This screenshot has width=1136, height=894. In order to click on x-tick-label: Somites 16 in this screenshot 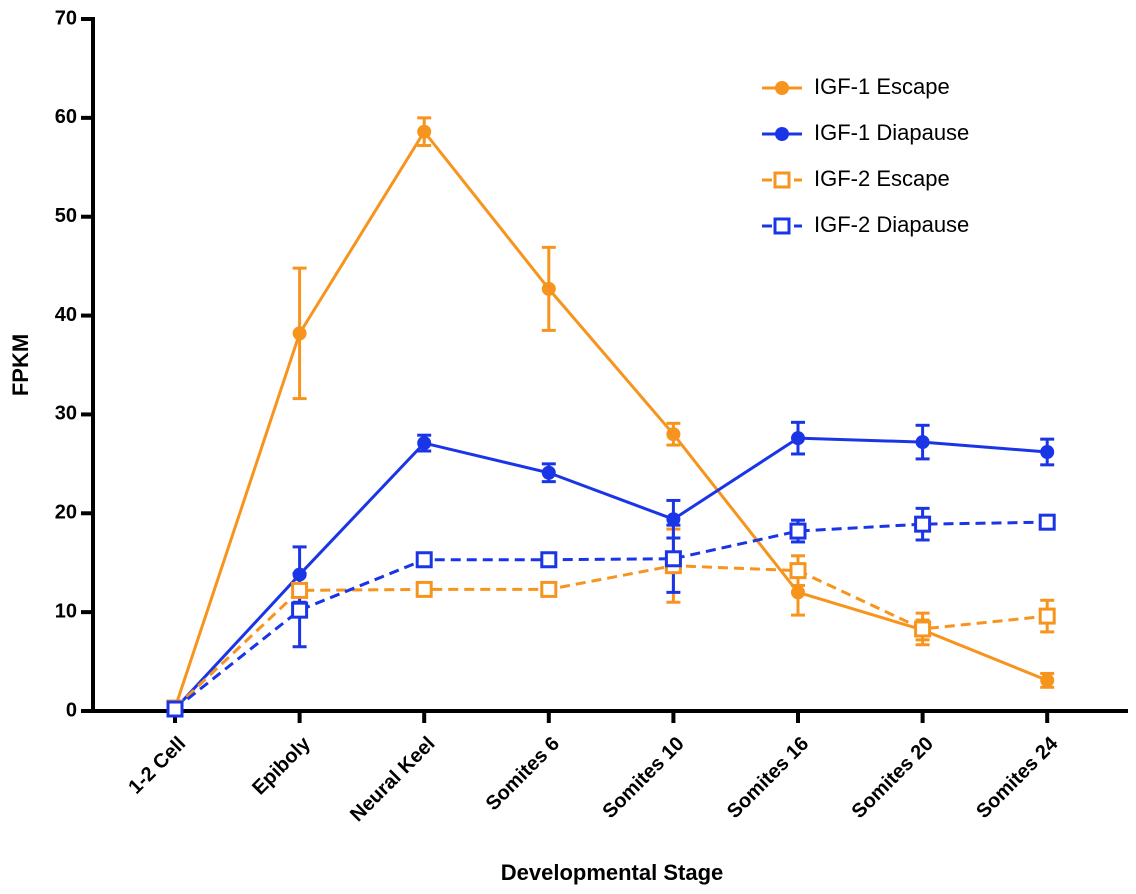, I will do `click(768, 778)`.